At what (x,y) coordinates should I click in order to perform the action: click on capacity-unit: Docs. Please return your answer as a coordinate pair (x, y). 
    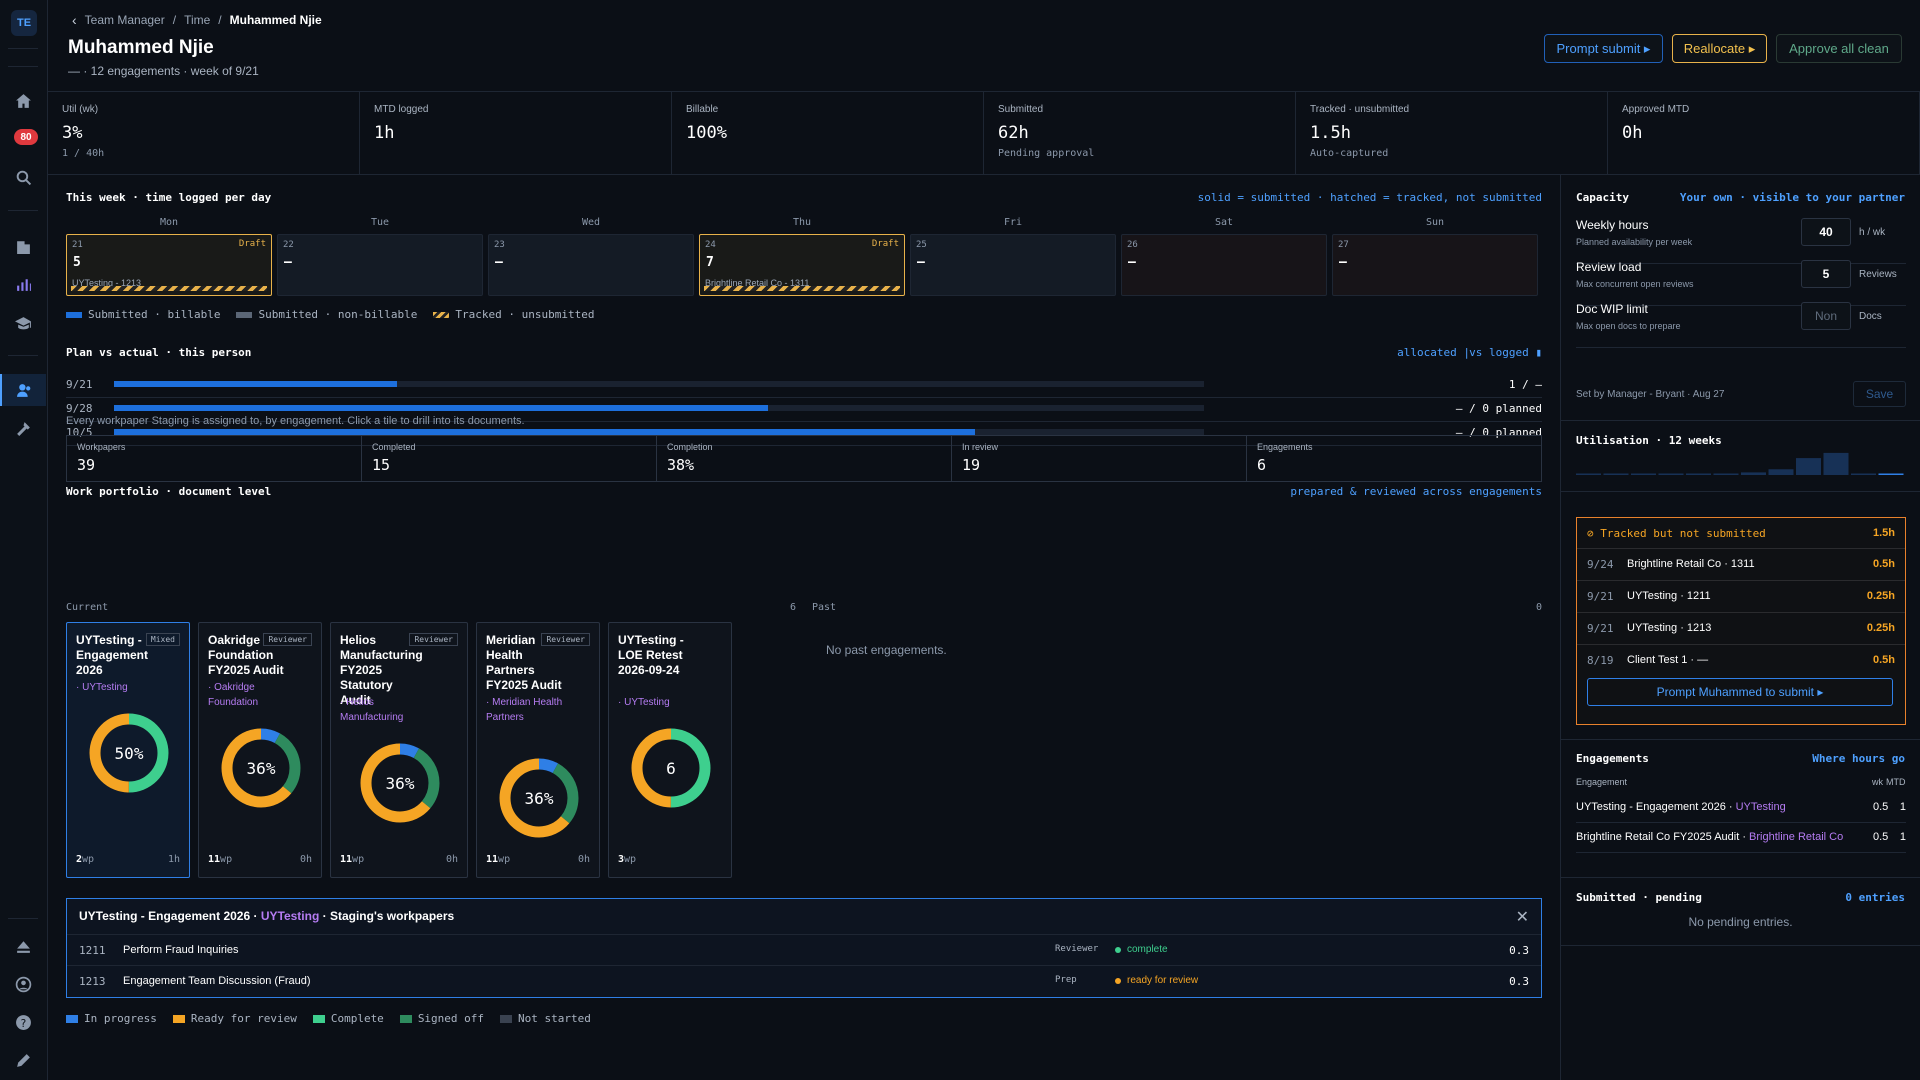
    Looking at the image, I should click on (1870, 316).